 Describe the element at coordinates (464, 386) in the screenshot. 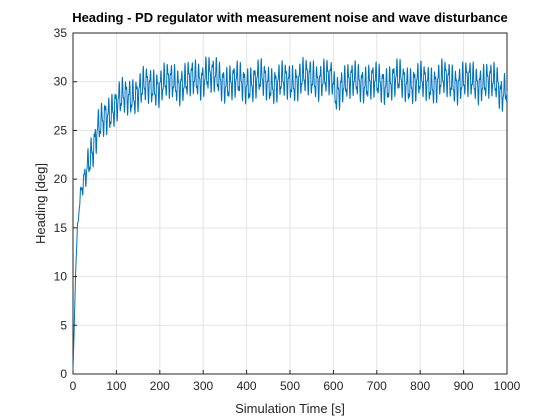

I see `x-tick-label: 900` at that location.